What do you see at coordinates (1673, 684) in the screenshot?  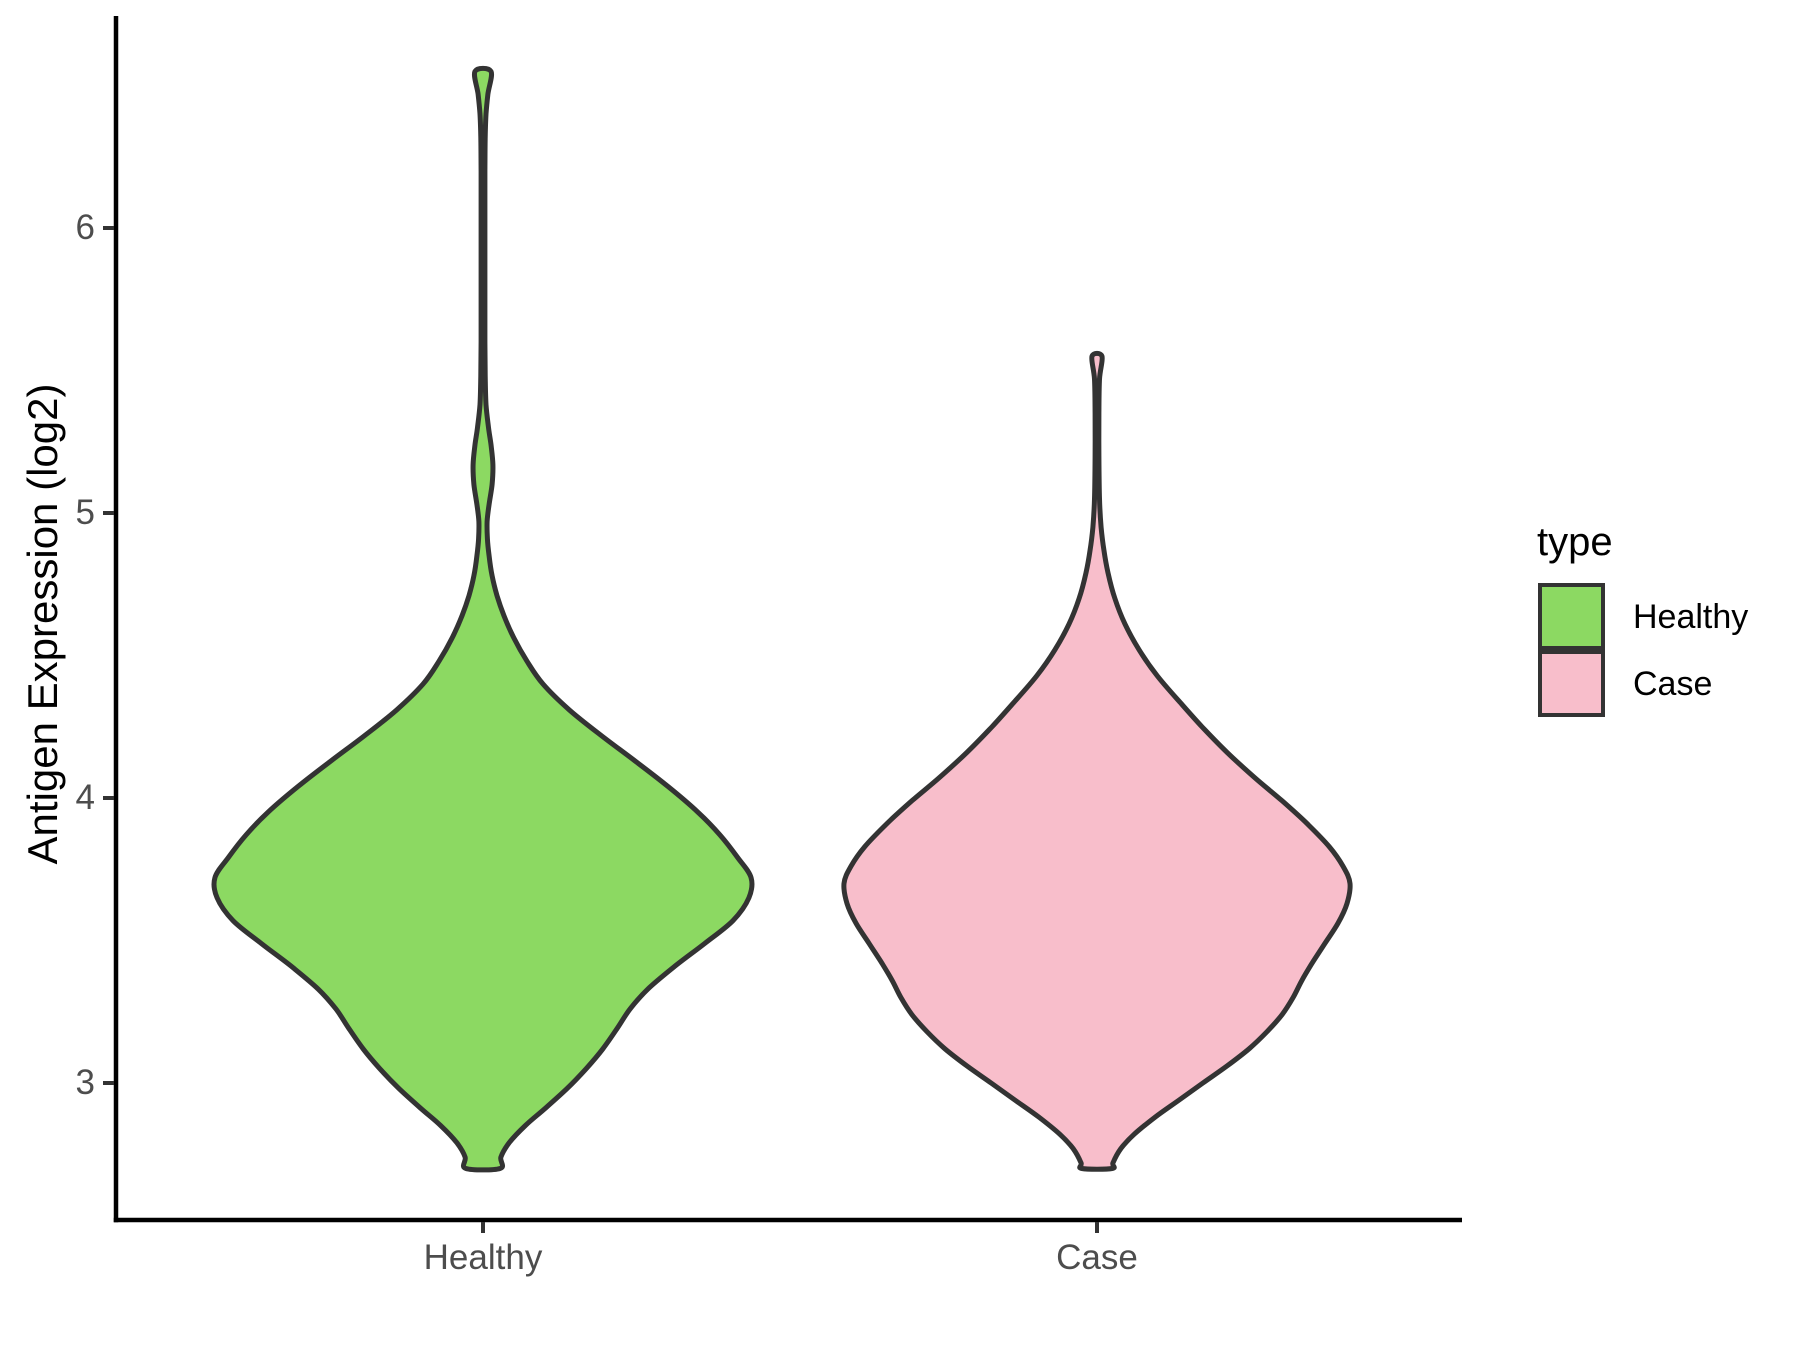 I see `legend-label-case: Case` at bounding box center [1673, 684].